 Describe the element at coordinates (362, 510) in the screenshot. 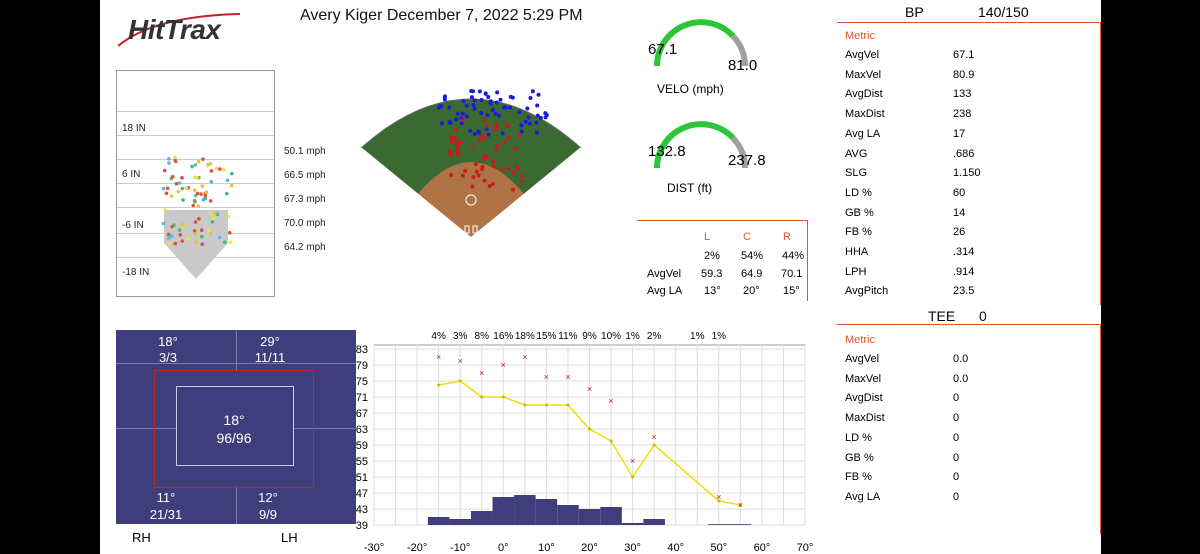

I see `y-tick-label: 43` at that location.